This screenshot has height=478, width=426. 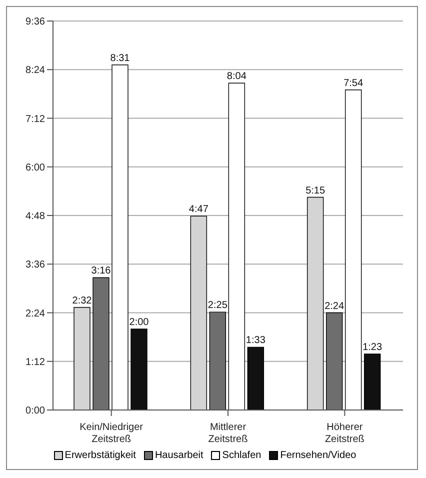 I want to click on y-tick-label: 3:36, so click(x=36, y=265).